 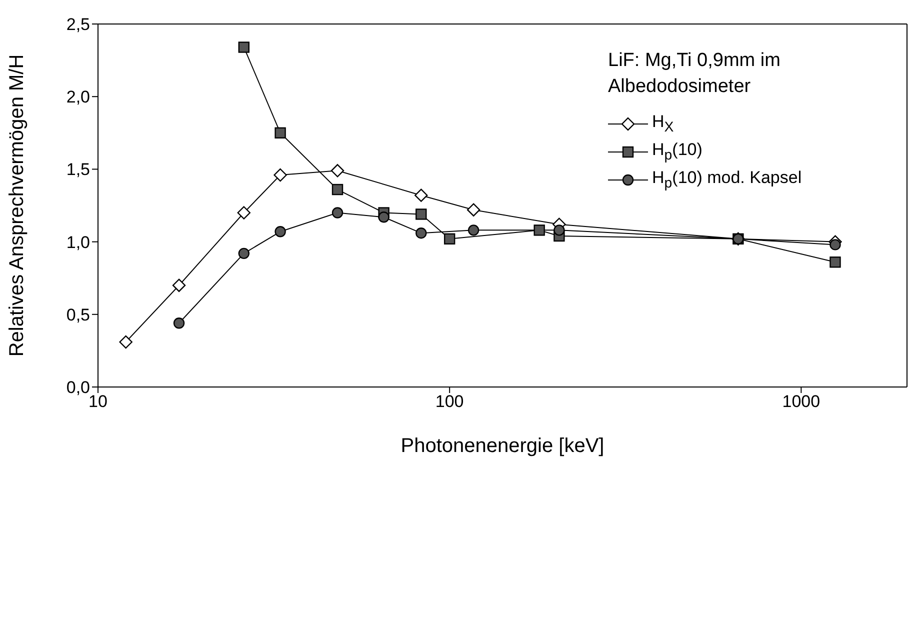 What do you see at coordinates (78, 314) in the screenshot?
I see `y-tick-label: 0,5` at bounding box center [78, 314].